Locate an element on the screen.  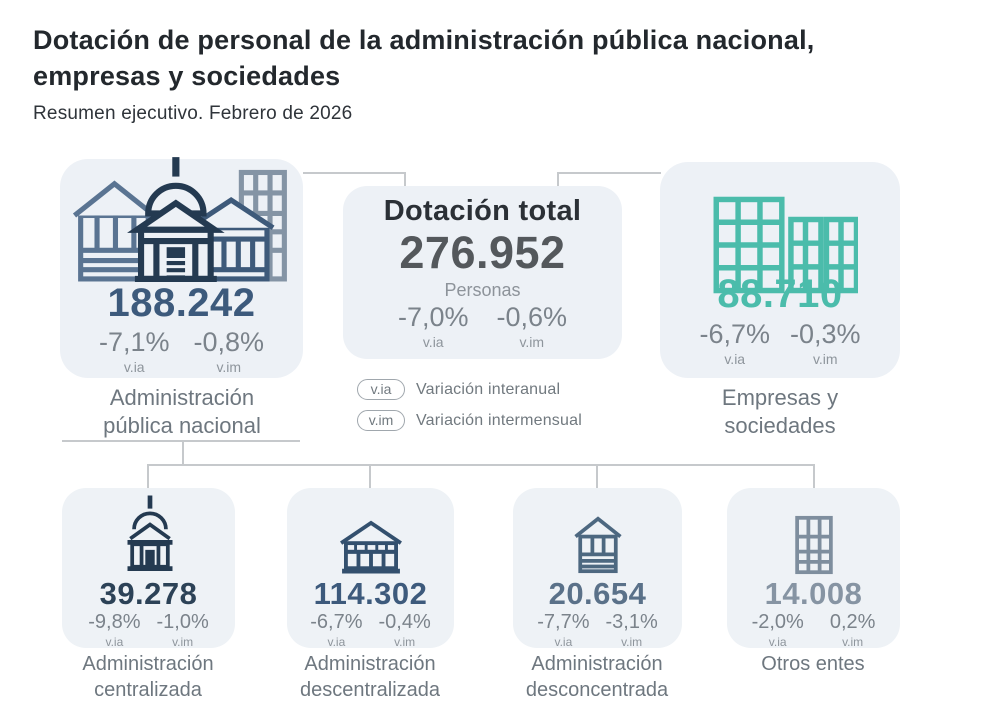
otros-entes-value: 14.008 is located at coordinates (813, 593).